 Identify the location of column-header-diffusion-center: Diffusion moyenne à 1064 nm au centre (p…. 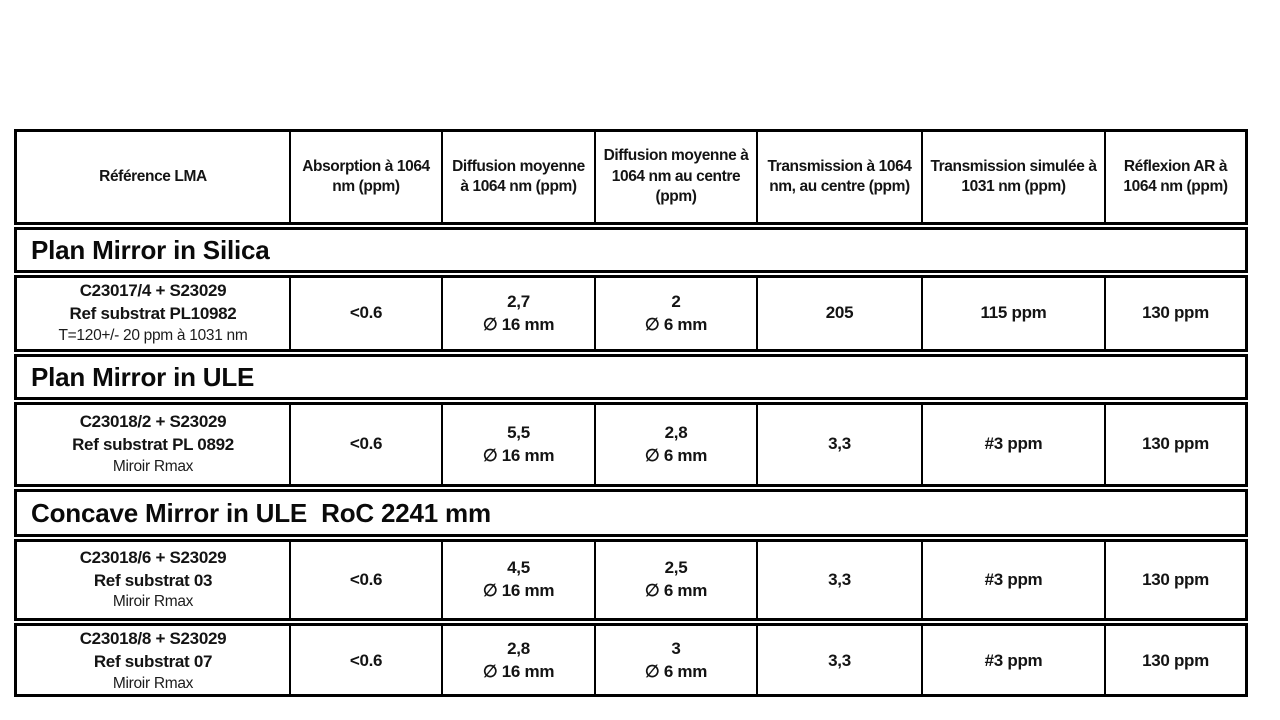
(675, 177).